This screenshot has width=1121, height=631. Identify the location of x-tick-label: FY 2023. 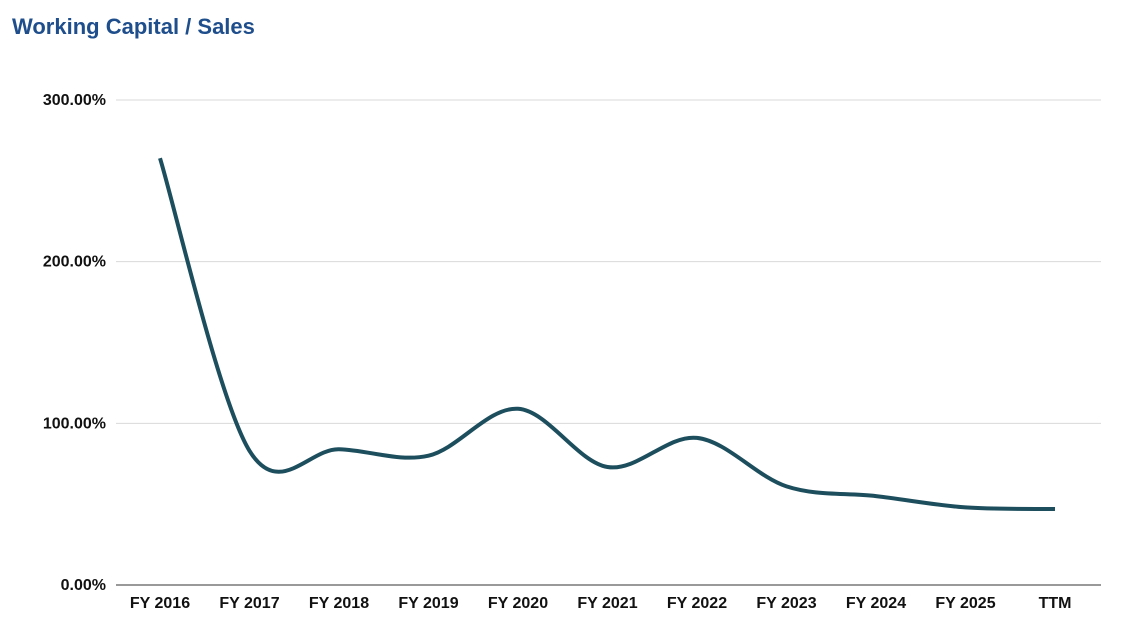
(786, 603).